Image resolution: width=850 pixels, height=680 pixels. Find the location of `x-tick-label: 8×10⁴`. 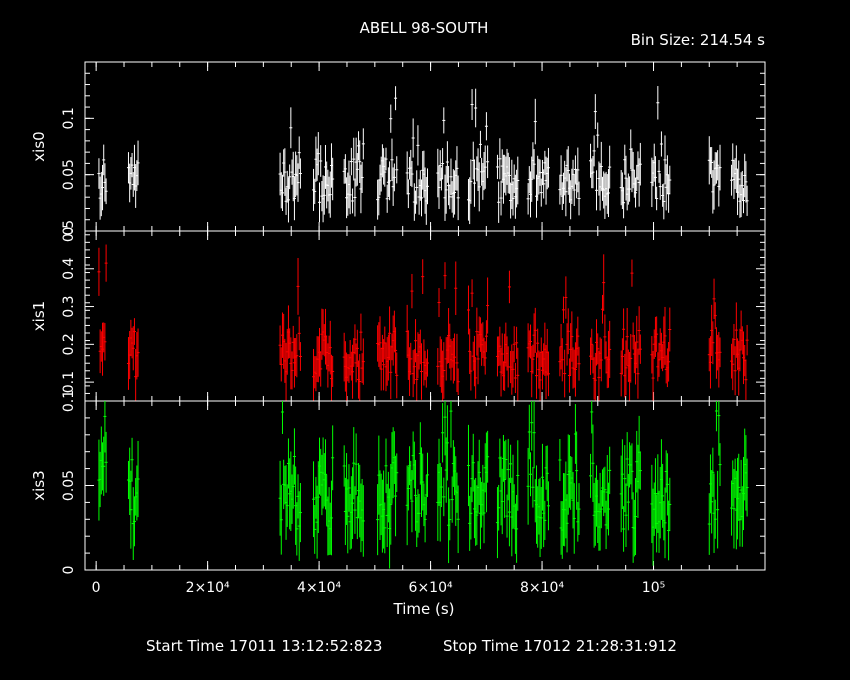

x-tick-label: 8×10⁴ is located at coordinates (542, 588).